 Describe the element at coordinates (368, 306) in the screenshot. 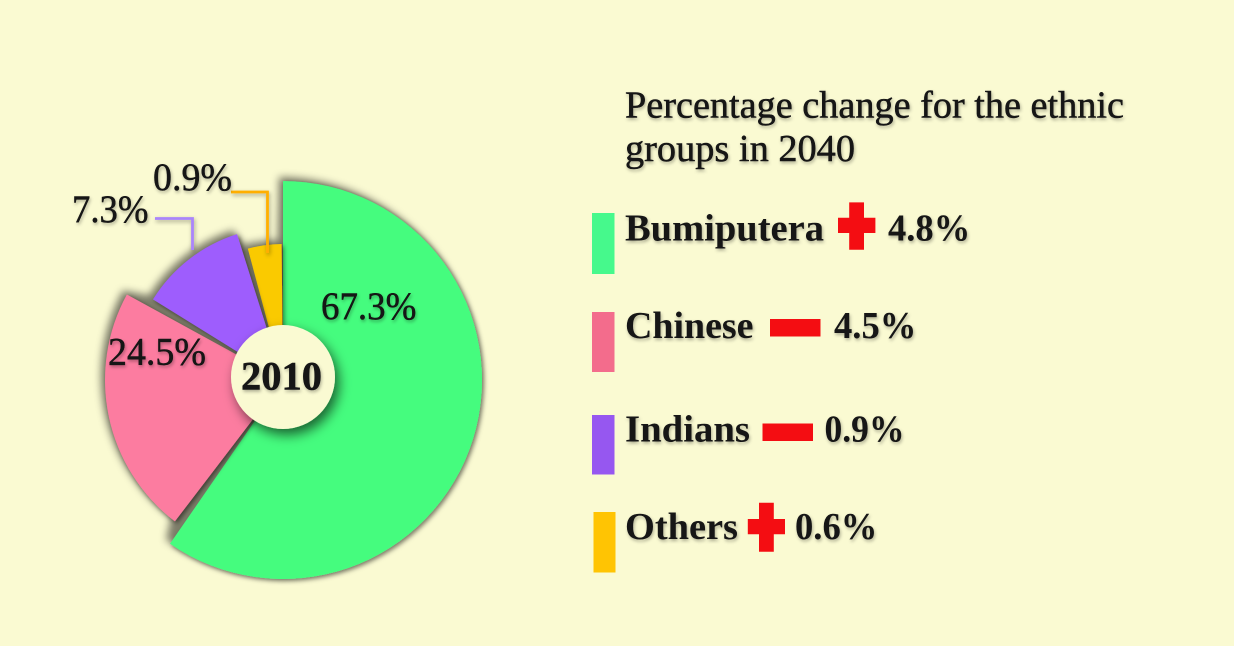

I see `svg-text: 67.3%` at that location.